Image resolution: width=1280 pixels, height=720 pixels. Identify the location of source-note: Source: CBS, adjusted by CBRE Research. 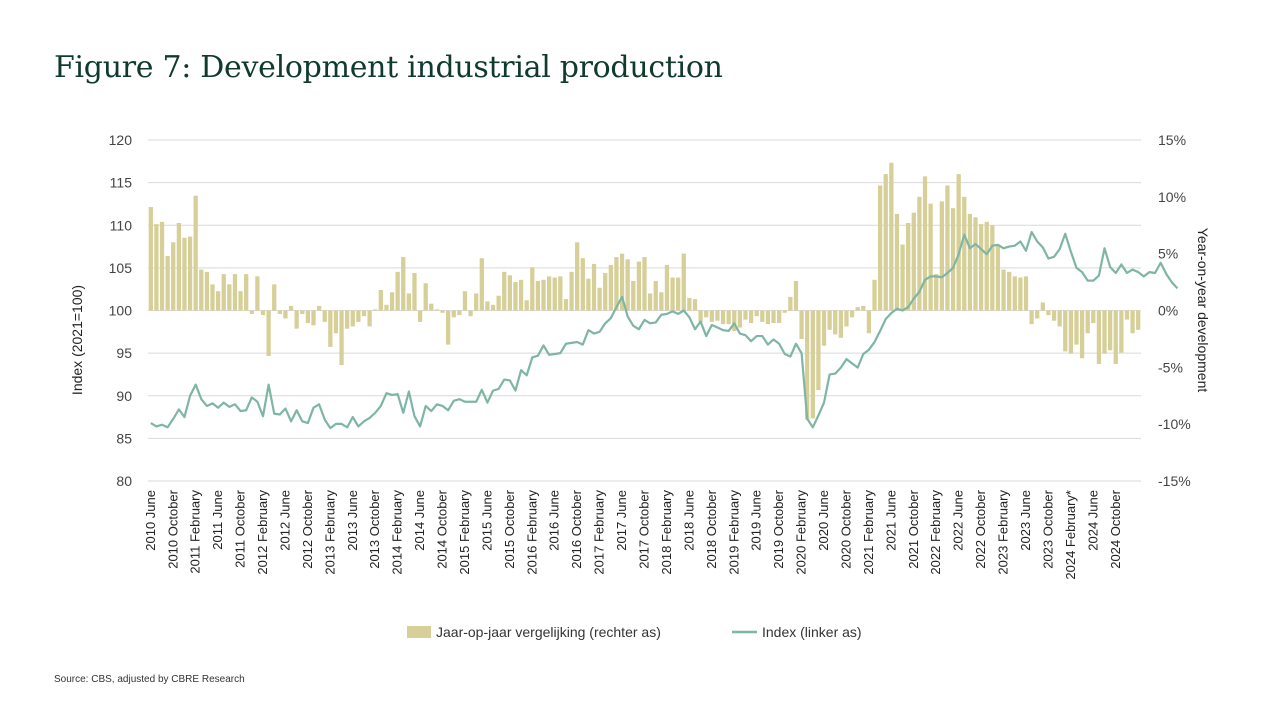
(149, 679).